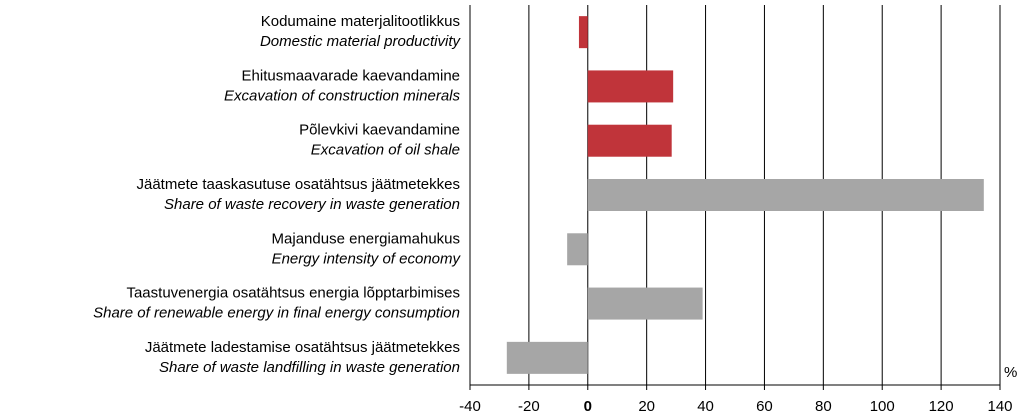 This screenshot has width=1024, height=420. I want to click on x-unit: %, so click(1010, 372).